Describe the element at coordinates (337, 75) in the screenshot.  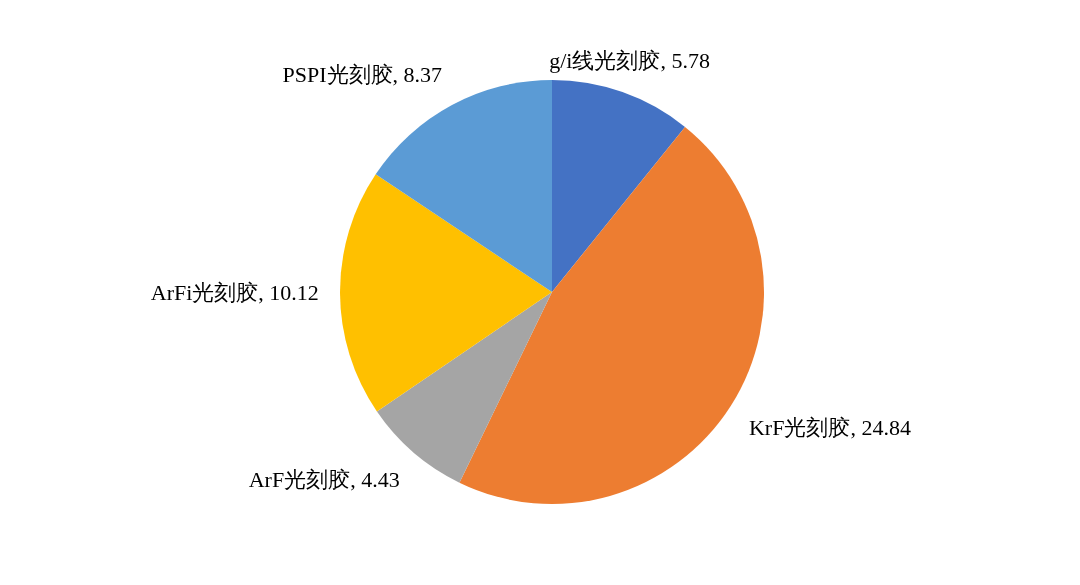
I see `slice-label: PSPI光刻胶` at that location.